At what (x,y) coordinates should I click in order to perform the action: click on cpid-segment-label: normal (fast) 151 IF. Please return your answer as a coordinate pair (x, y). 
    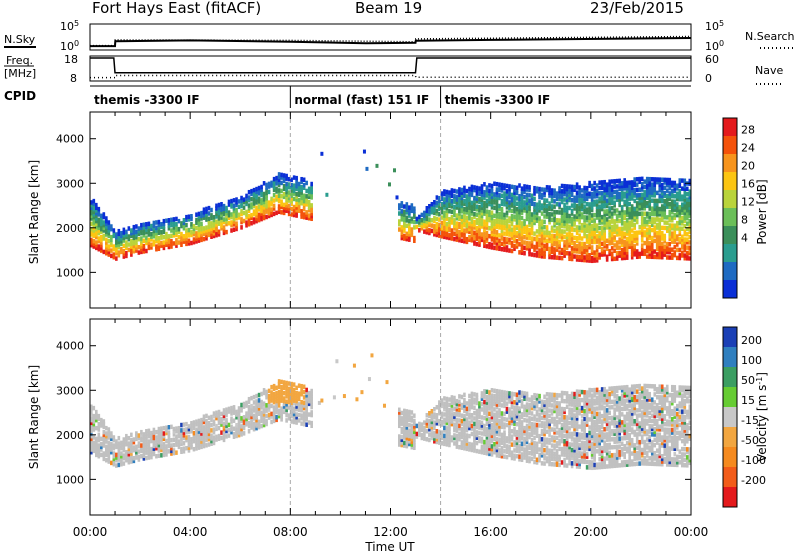
    Looking at the image, I should click on (361, 100).